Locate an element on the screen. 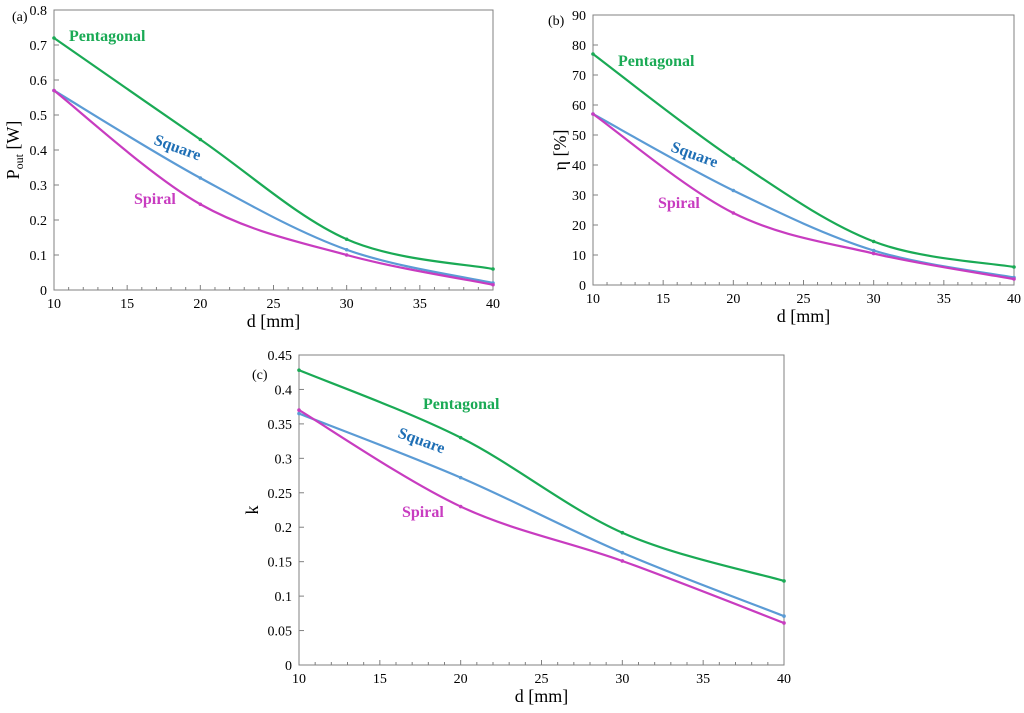 The image size is (1024, 713). y-tick-label: 0.35 is located at coordinates (280, 425).